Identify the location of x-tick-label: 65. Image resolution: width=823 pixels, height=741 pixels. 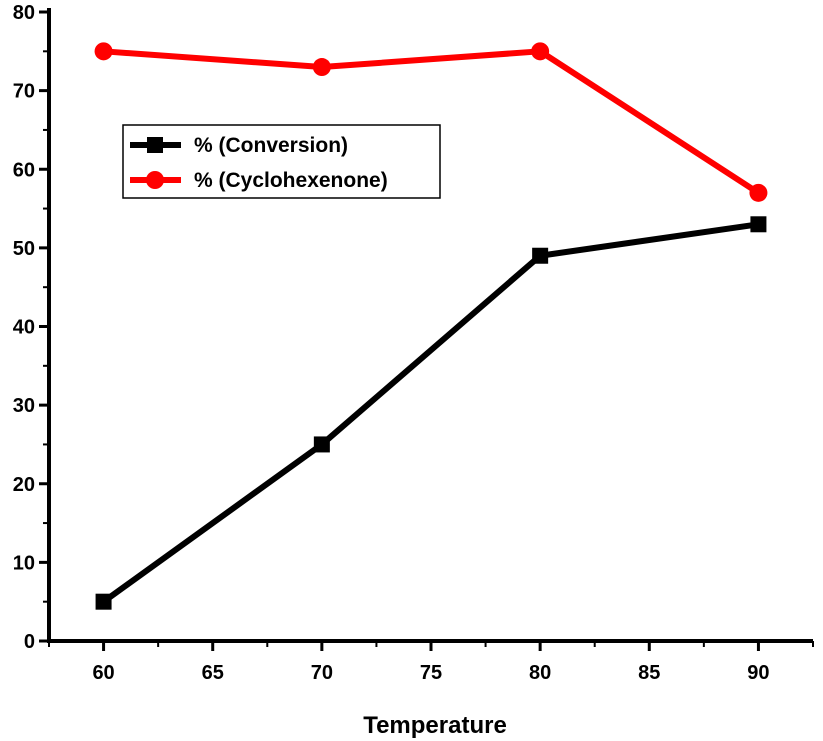
(213, 673).